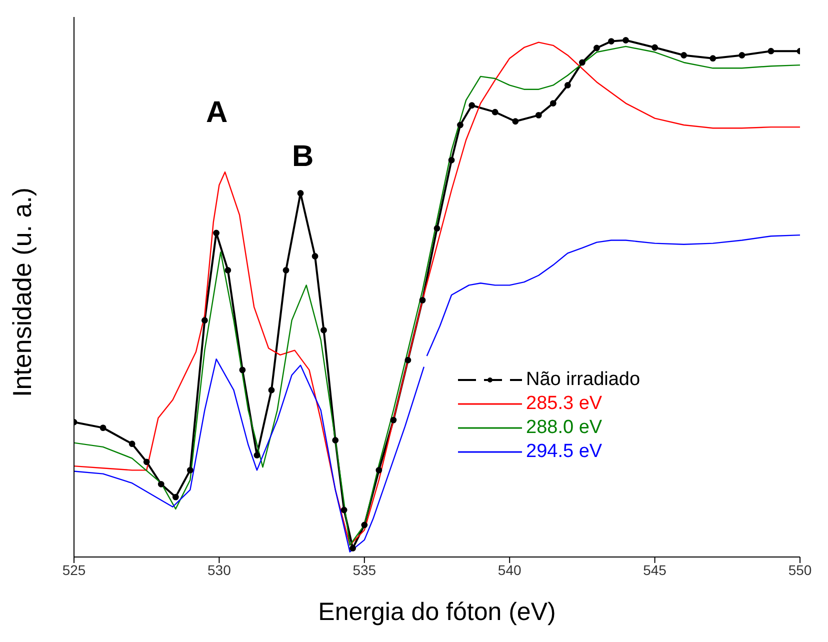  What do you see at coordinates (437, 612) in the screenshot?
I see `x-axis-title: Energia do fóton (eV)` at bounding box center [437, 612].